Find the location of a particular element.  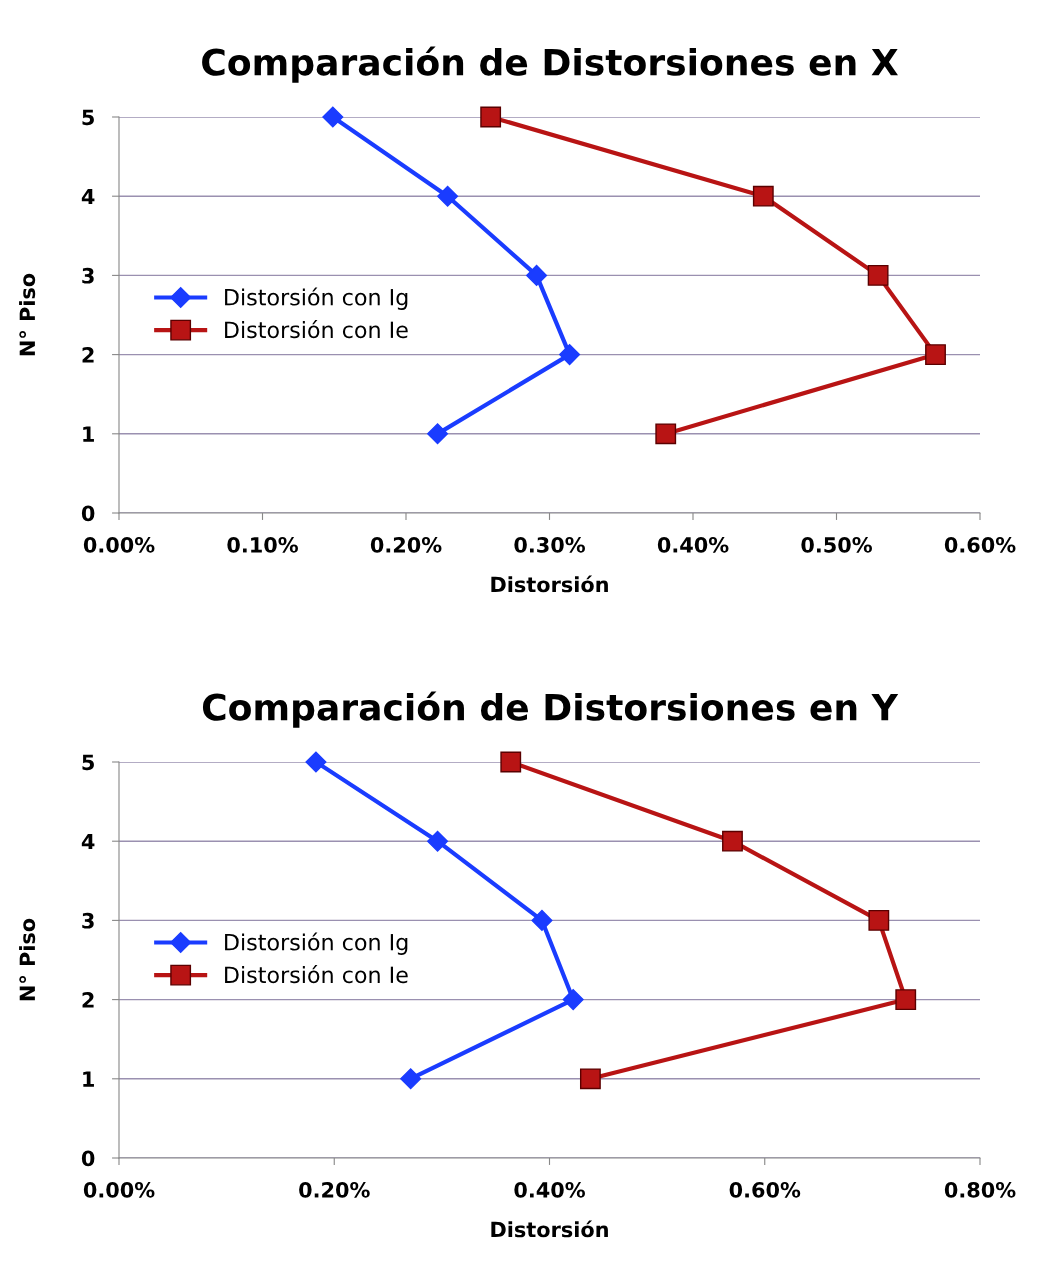

chart-title: Comparación de Distorsiones en X is located at coordinates (550, 64).